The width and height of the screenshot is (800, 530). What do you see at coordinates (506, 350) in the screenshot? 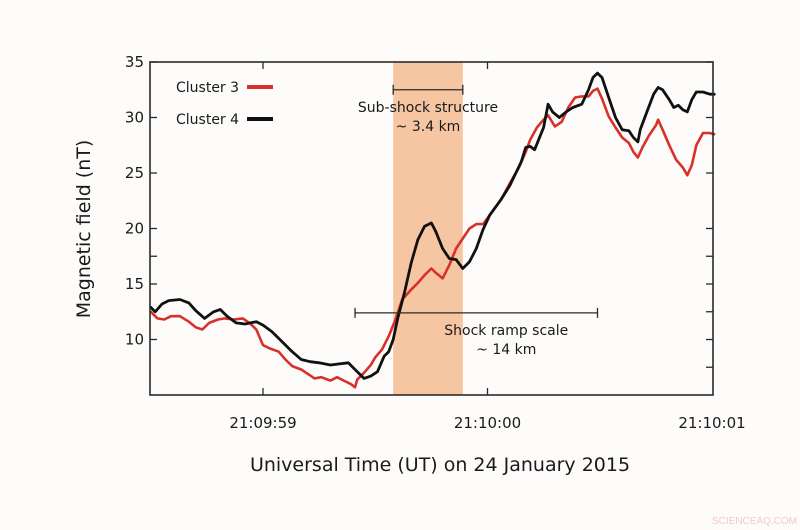
I see `shock-ramp-bar-value: ~ 14 km` at bounding box center [506, 350].